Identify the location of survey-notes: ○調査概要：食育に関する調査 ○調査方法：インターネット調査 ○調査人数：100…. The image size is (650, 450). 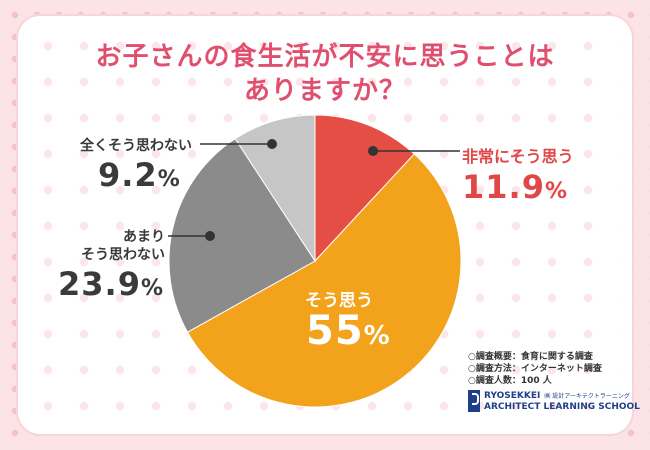
(535, 369).